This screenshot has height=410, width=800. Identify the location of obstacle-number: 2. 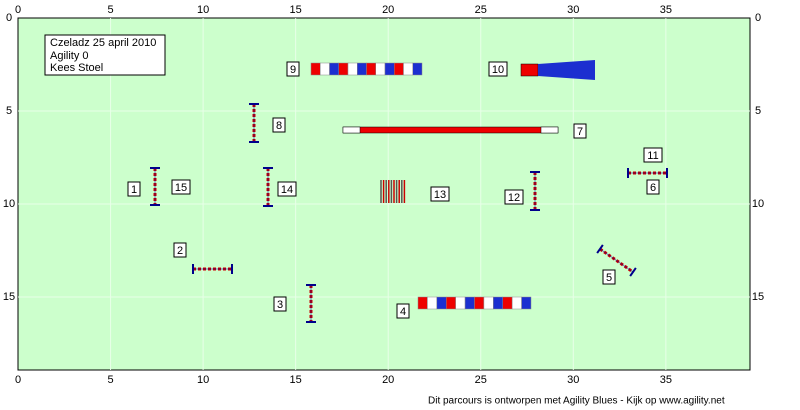
(180, 251).